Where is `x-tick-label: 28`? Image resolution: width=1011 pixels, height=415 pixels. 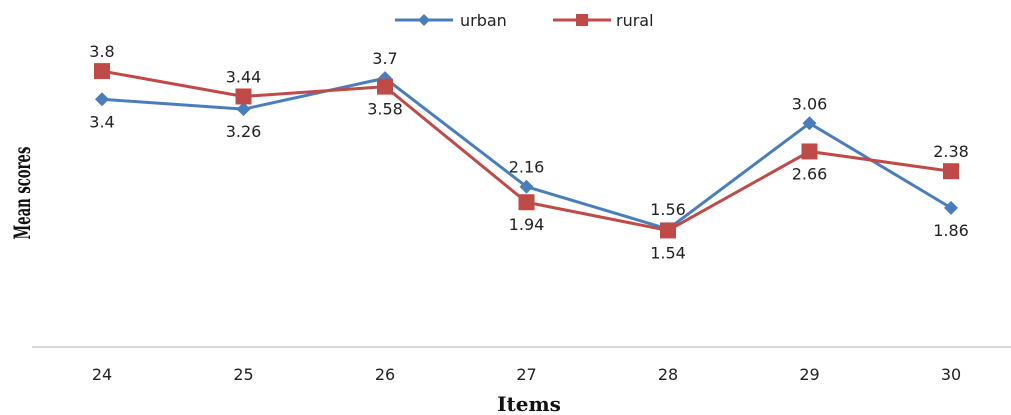
x-tick-label: 28 is located at coordinates (668, 374).